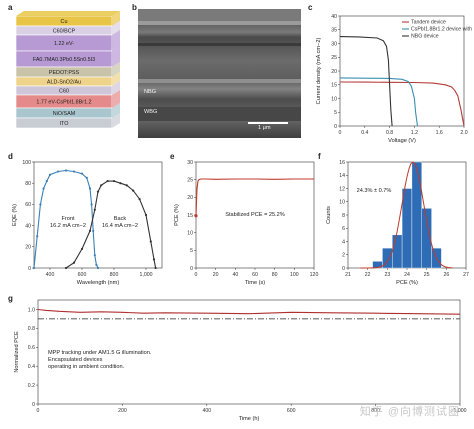 This screenshot has width=474, height=429. I want to click on stack-layer-label-0: Cu, so click(64, 22).